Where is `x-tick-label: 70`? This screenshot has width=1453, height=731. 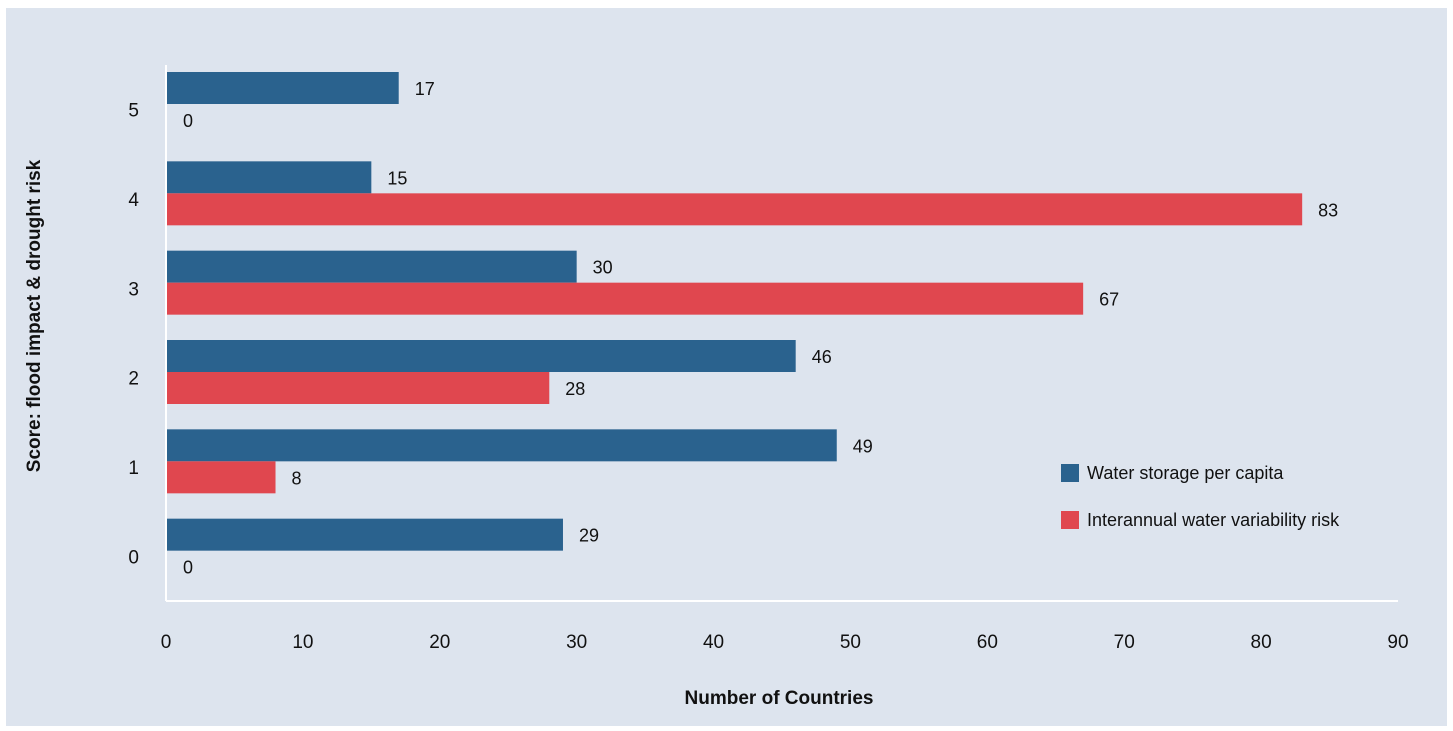 x-tick-label: 70 is located at coordinates (1124, 642).